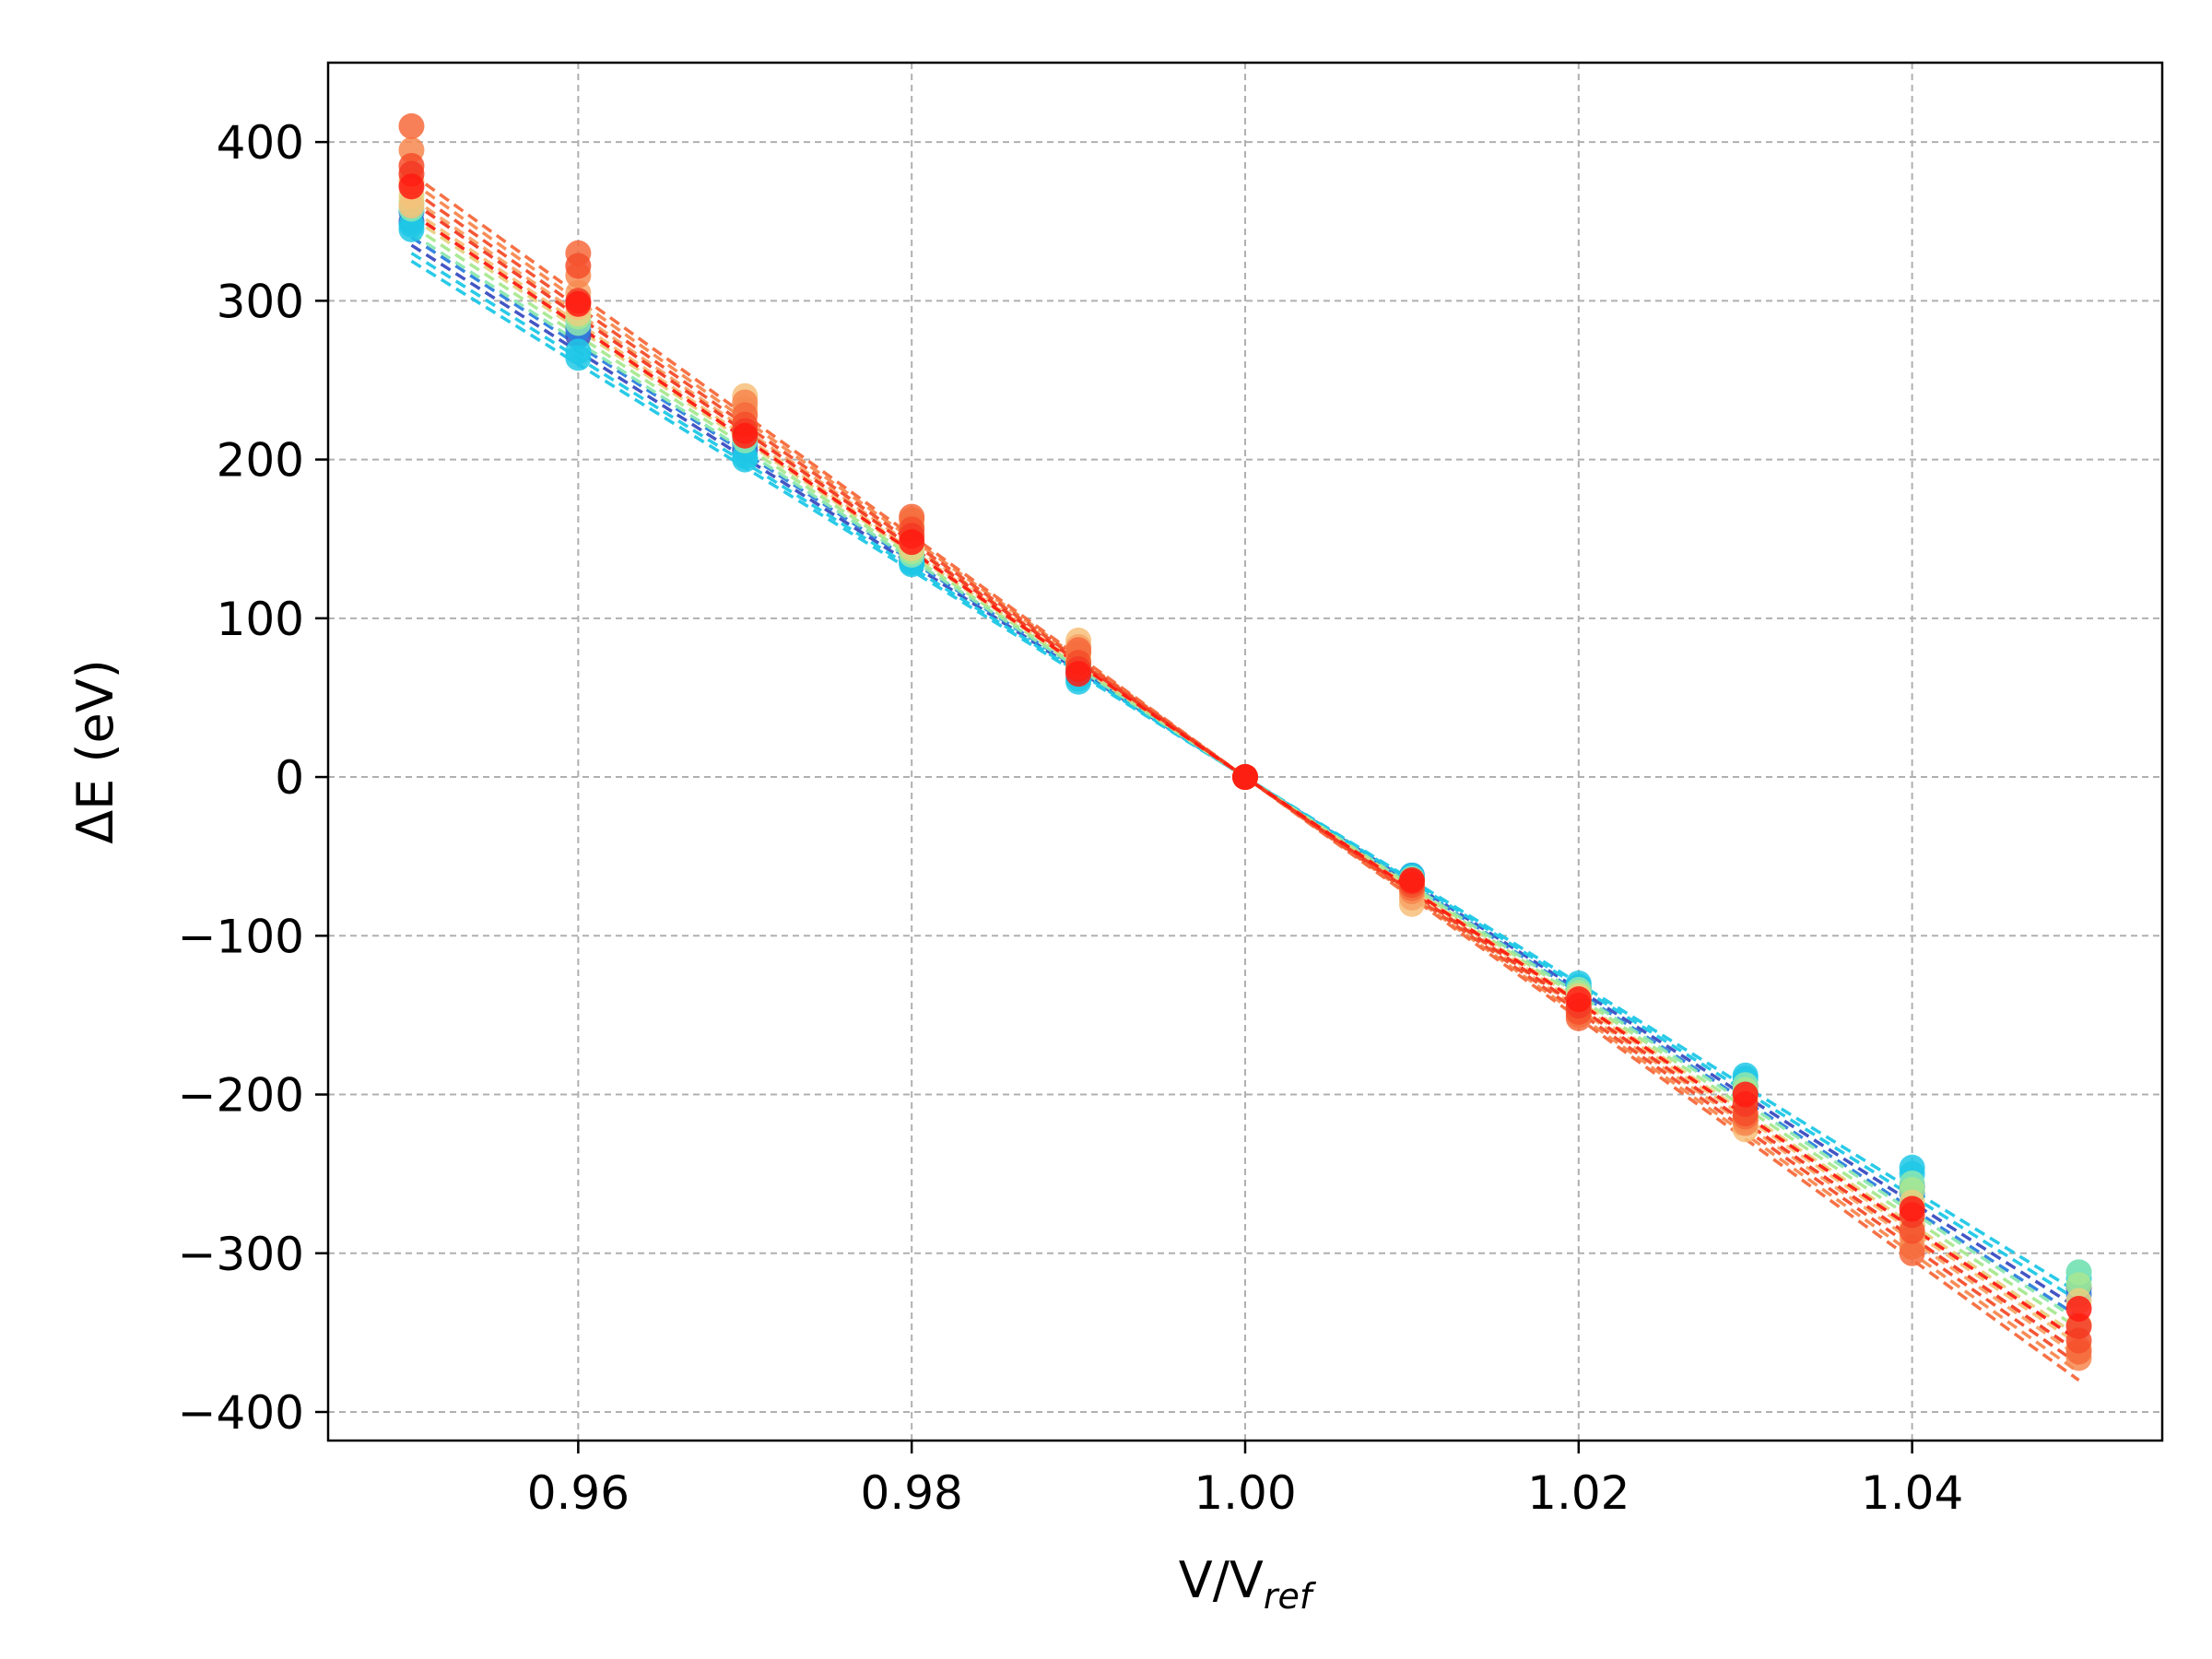 The image size is (2212, 1659). Describe the element at coordinates (289, 778) in the screenshot. I see `y-tick-label: 0` at that location.